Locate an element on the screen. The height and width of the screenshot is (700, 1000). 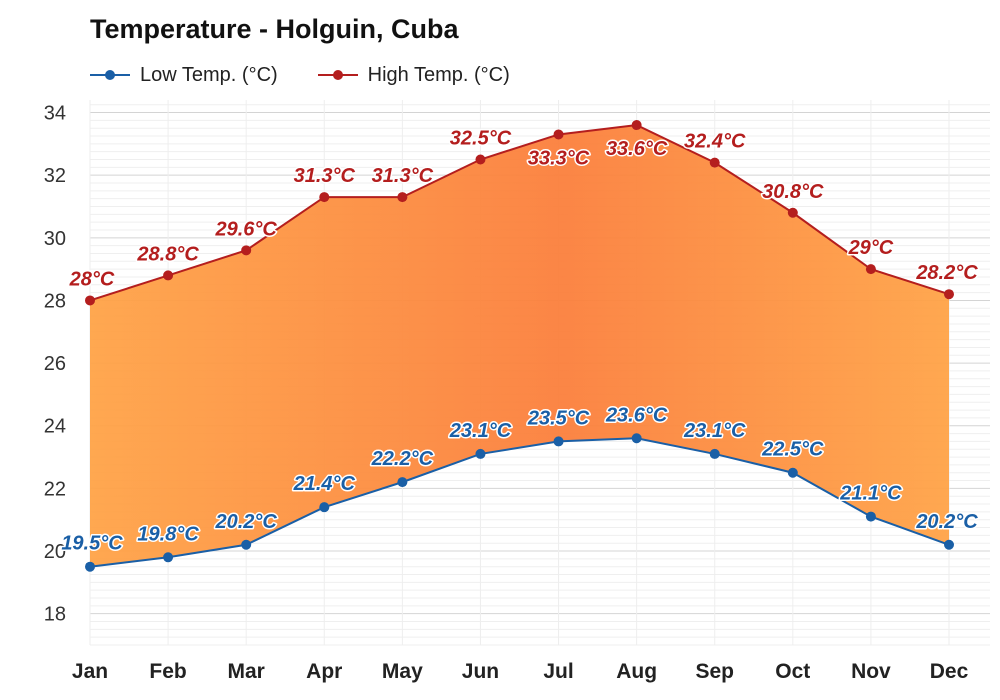
low-temp-data-label: 22.2°C is located at coordinates (402, 459).